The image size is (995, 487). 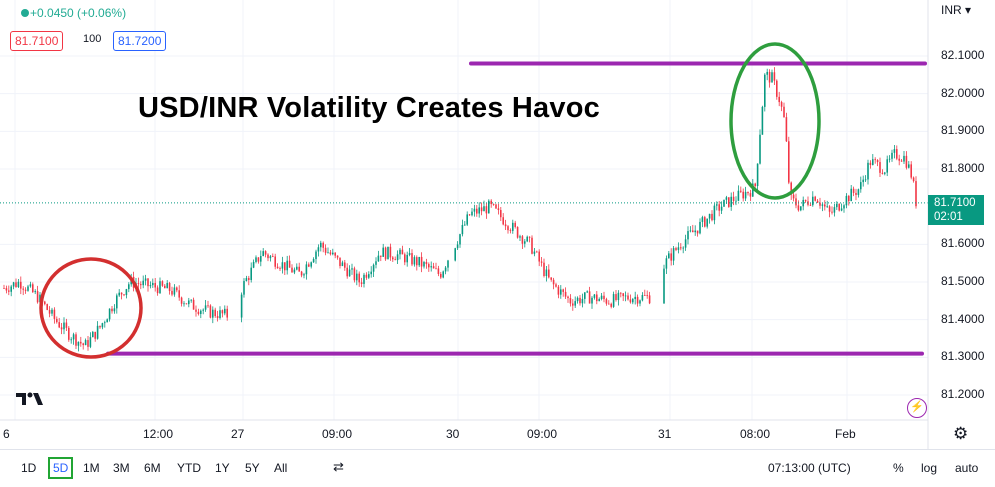 I want to click on current-price-label: 81.7100 02:01, so click(x=956, y=210).